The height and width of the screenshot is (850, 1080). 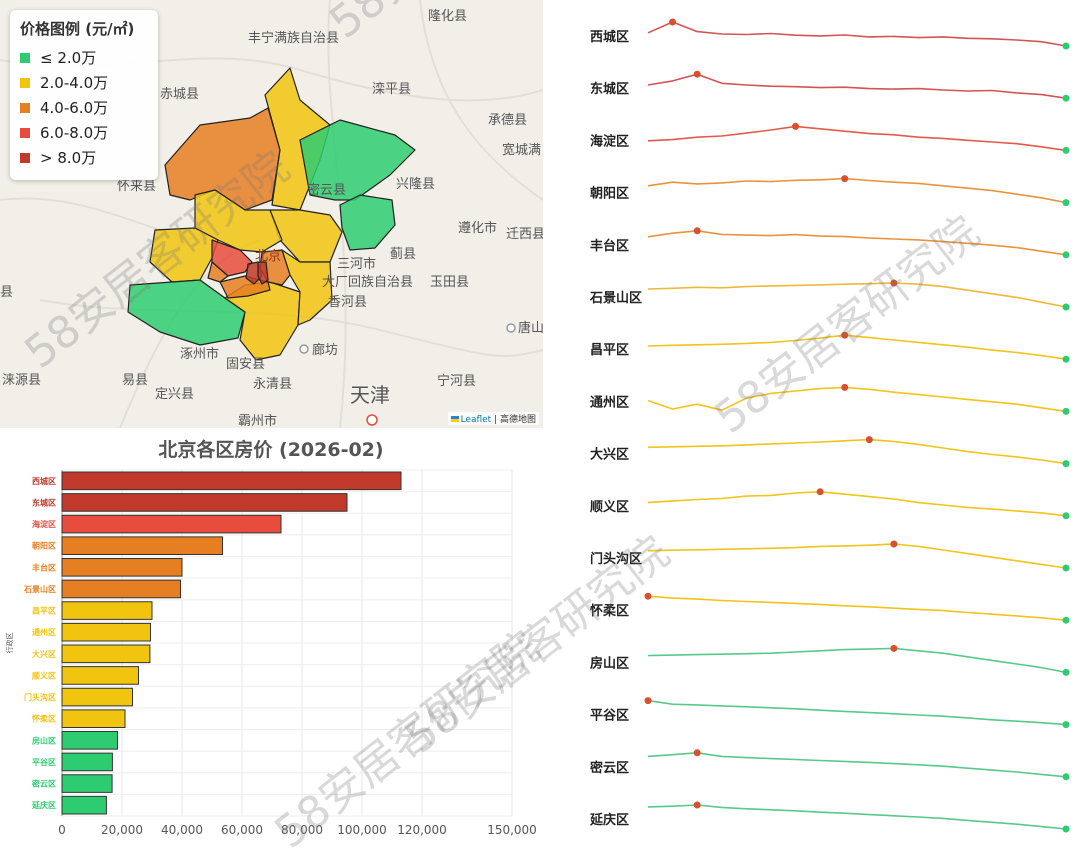 I want to click on map-place-label: 遵化市, so click(x=477, y=228).